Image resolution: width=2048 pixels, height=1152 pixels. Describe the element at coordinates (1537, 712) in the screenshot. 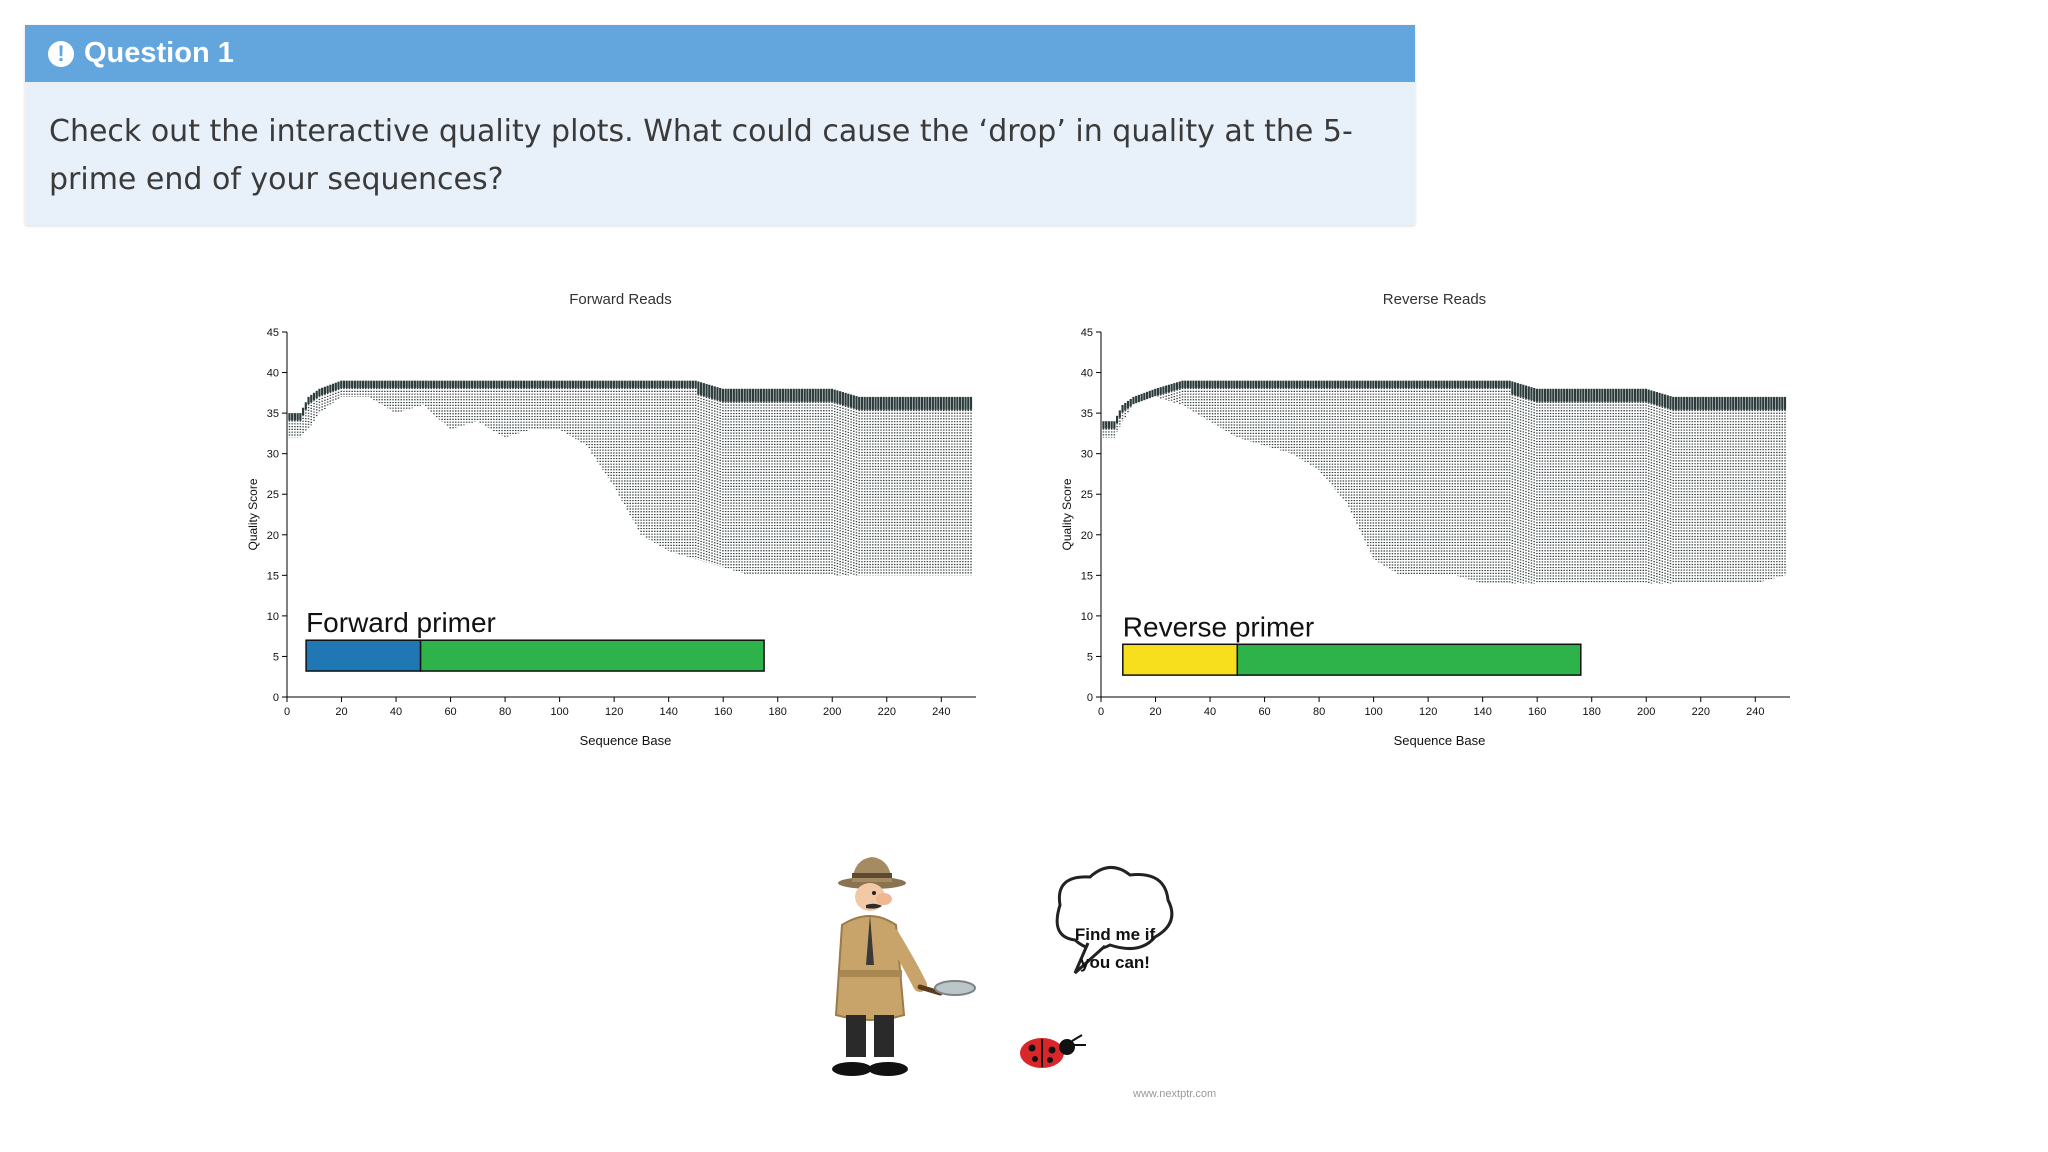

I see `x-tick-label: 160` at that location.